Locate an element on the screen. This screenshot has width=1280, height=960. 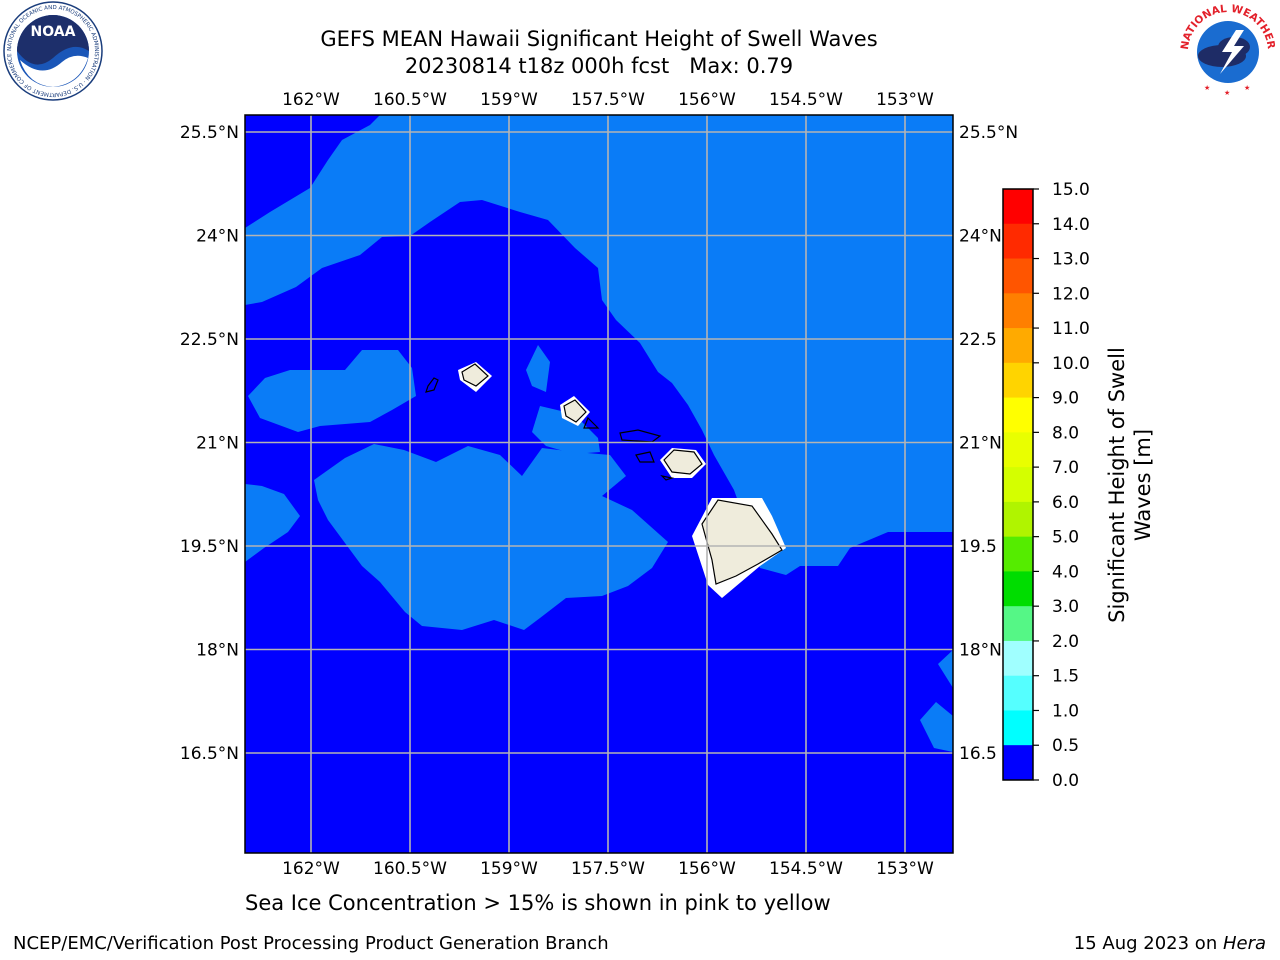
footer-host: Hera is located at coordinates (1244, 943).